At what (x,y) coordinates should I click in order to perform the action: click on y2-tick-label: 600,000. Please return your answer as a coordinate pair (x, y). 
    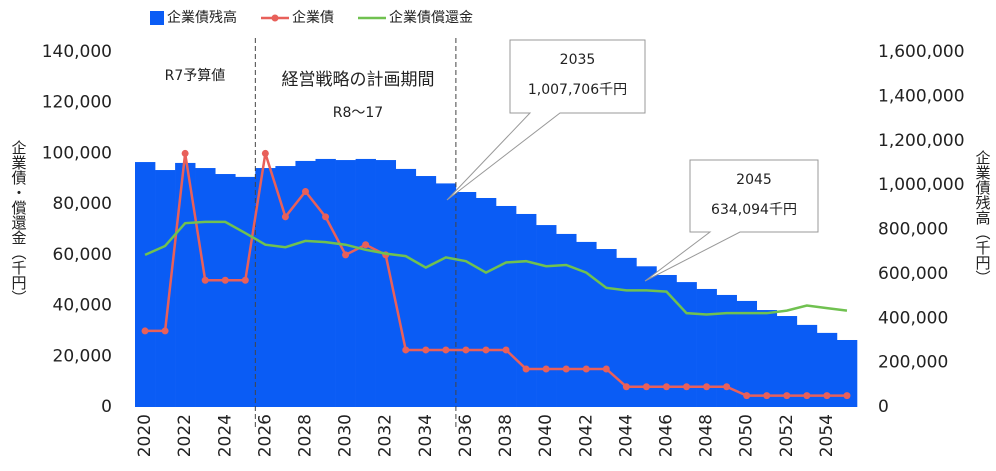
    Looking at the image, I should click on (913, 274).